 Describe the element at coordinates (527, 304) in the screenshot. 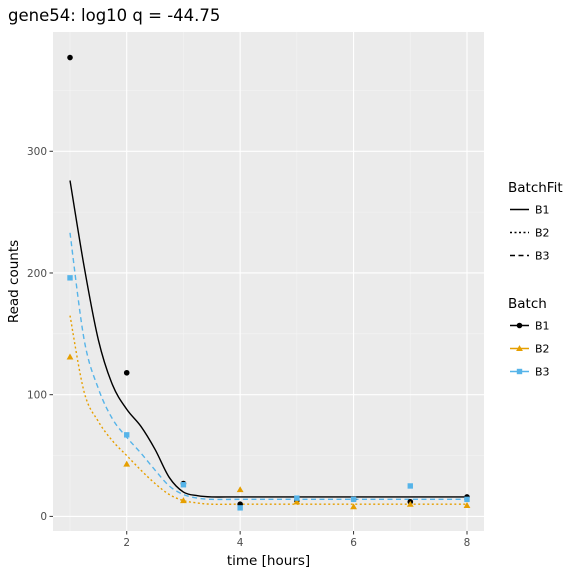

I see `legend-batch-title: Batch` at that location.